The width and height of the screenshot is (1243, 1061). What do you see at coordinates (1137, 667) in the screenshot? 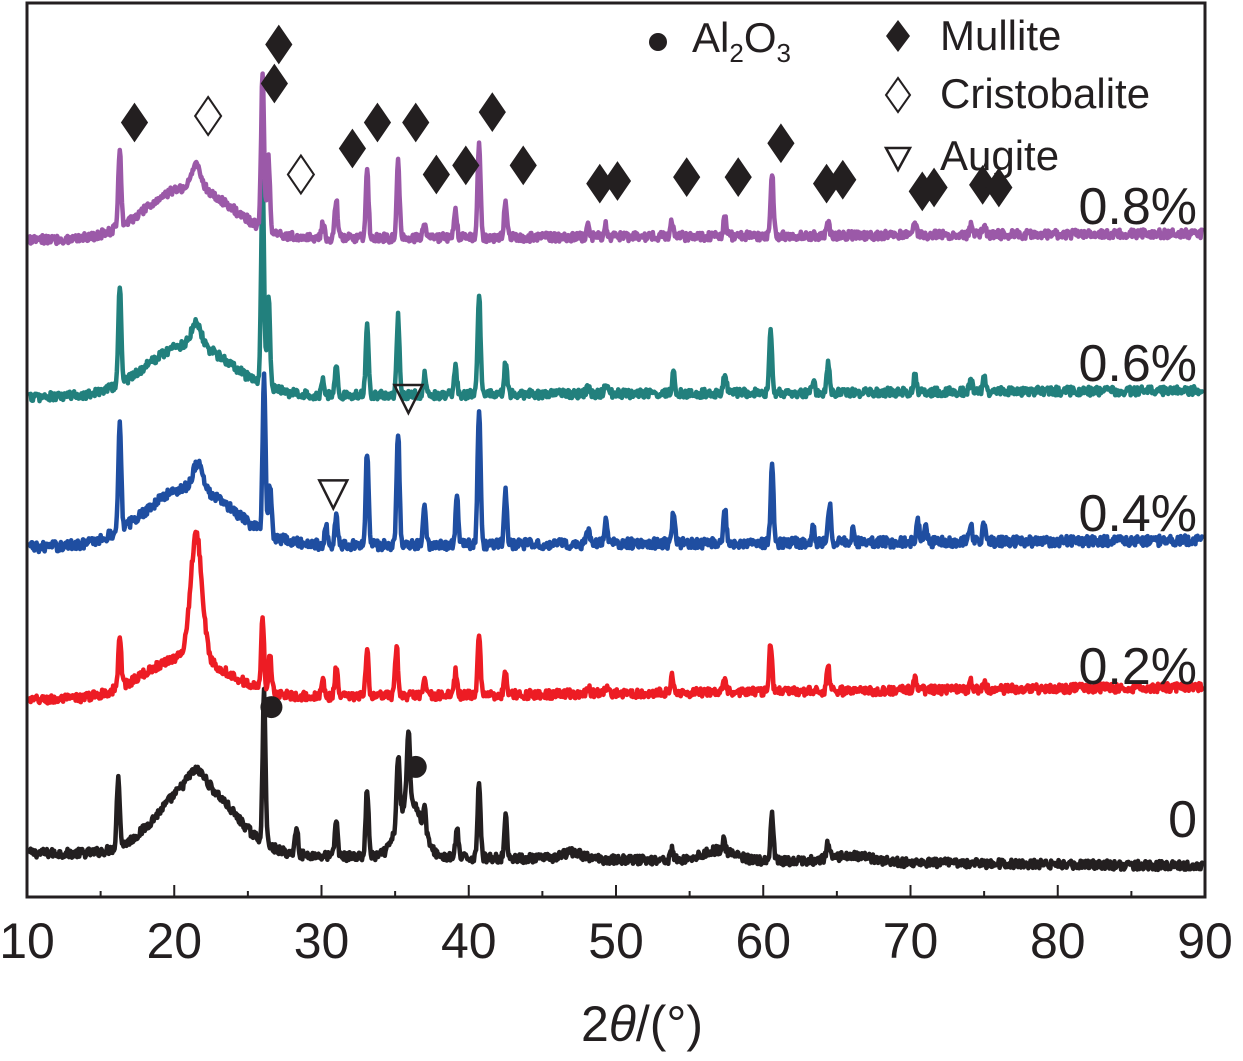
I see `series-label-1: 0.2%` at bounding box center [1137, 667].